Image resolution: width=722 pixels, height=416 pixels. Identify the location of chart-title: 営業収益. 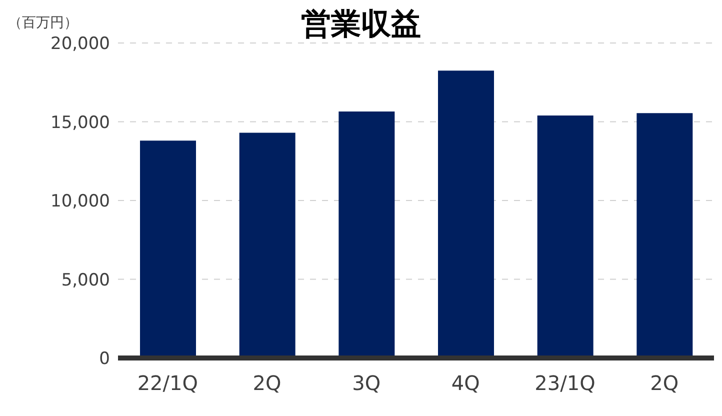
(361, 24).